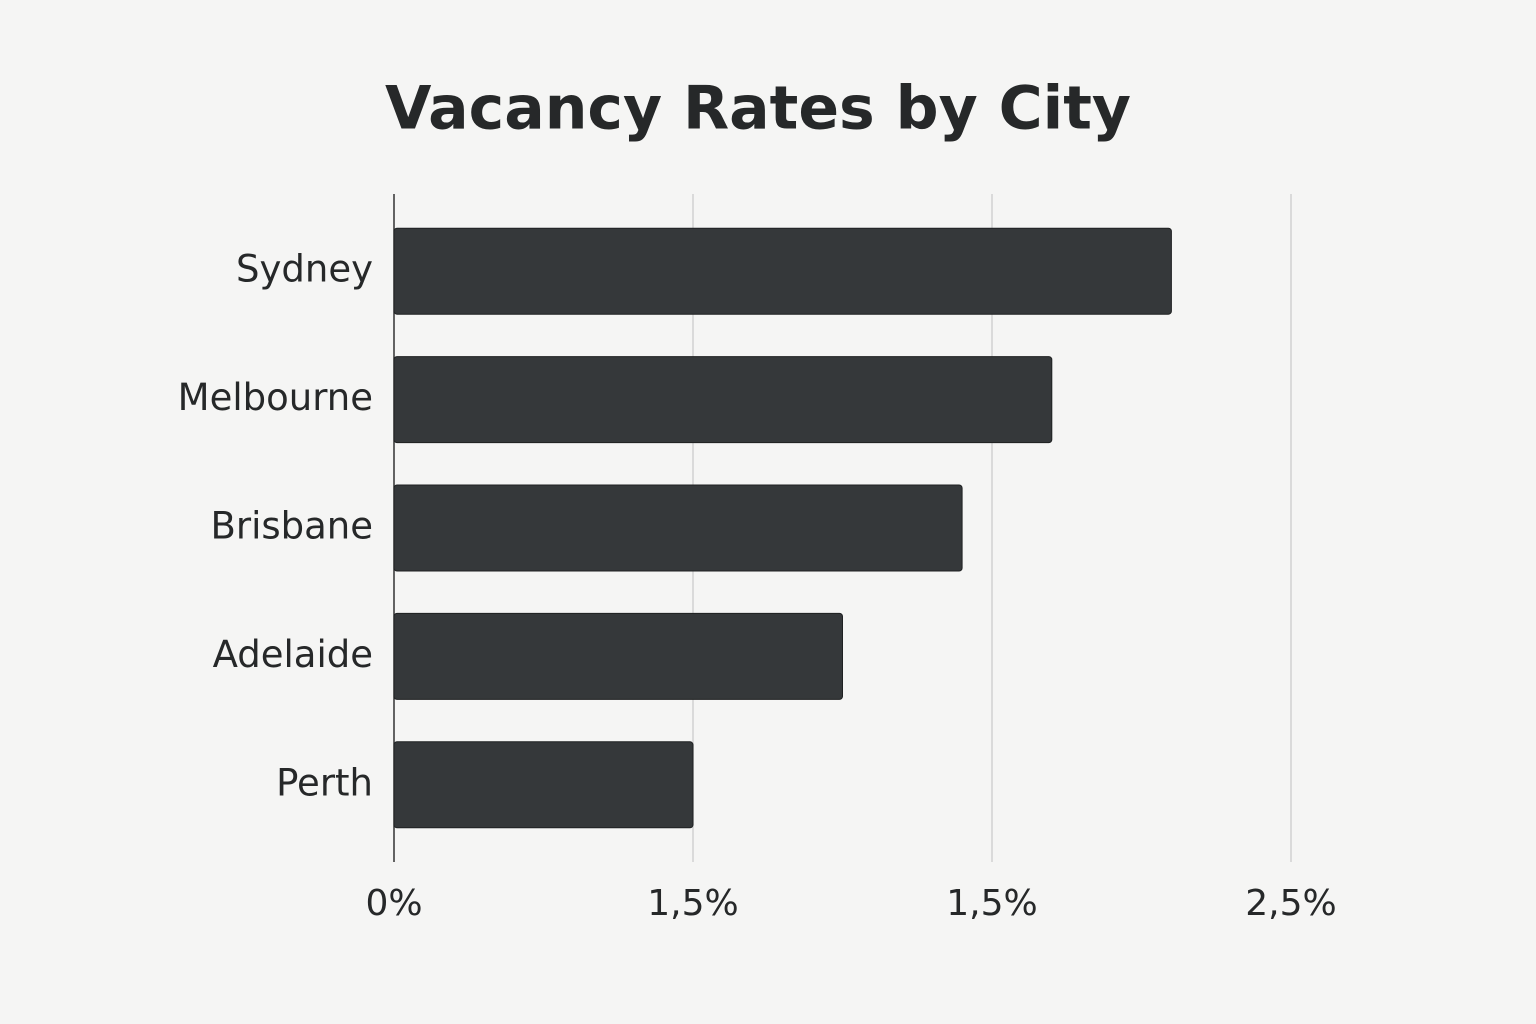  I want to click on y-tick-label: Brisbane, so click(291, 526).